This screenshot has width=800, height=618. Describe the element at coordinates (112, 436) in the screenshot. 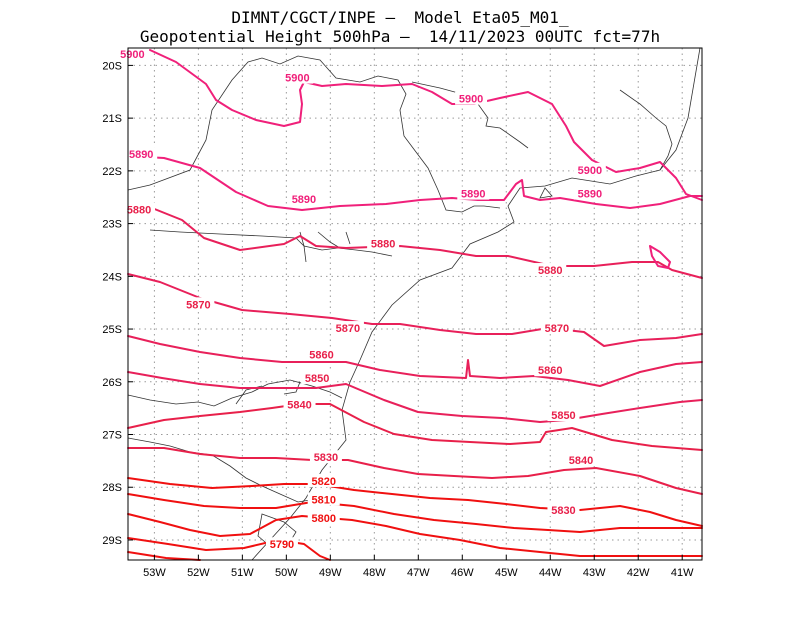

I see `lat-tick-label: 27S` at that location.